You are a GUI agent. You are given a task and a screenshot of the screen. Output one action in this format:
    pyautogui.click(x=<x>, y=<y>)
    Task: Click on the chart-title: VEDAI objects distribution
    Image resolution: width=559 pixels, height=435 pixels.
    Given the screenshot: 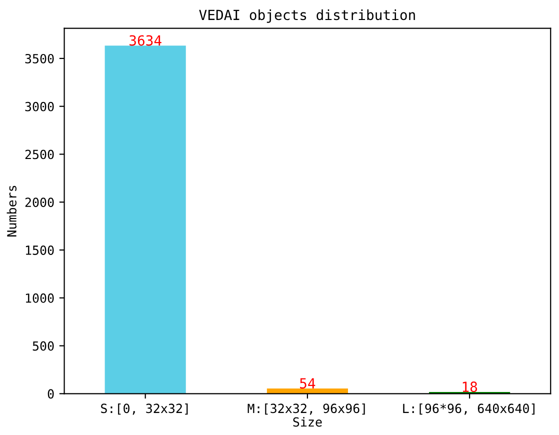 What is the action you would take?
    pyautogui.click(x=307, y=16)
    